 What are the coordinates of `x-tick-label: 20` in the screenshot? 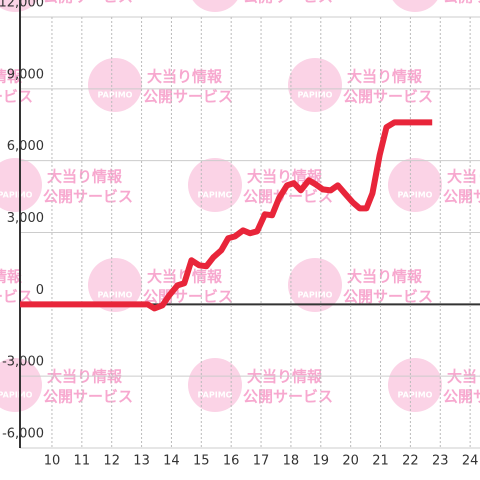 It's located at (350, 461).